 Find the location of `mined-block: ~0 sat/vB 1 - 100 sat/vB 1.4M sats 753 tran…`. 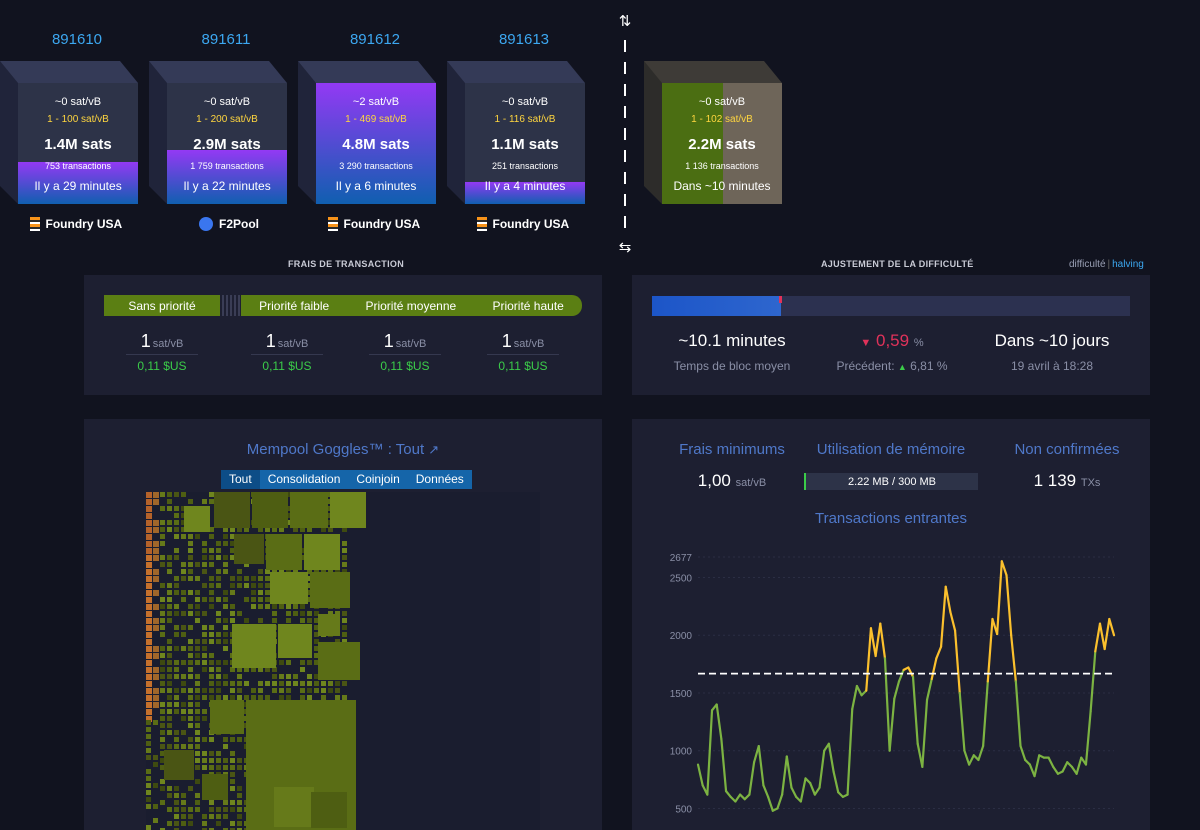

mined-block: ~0 sat/vB 1 - 100 sat/vB 1.4M sats 753 tran… is located at coordinates (69, 132).